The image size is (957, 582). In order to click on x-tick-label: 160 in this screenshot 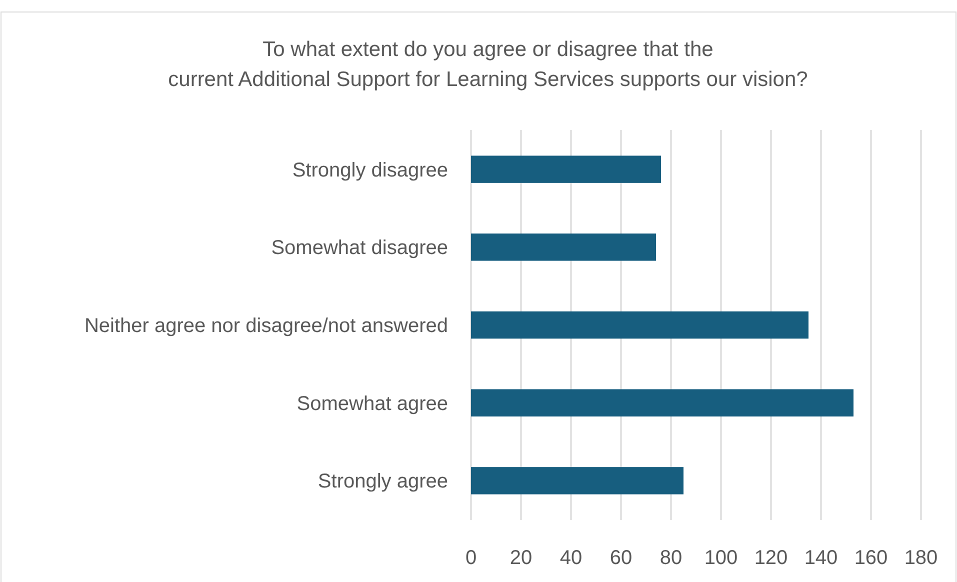, I will do `click(871, 558)`.